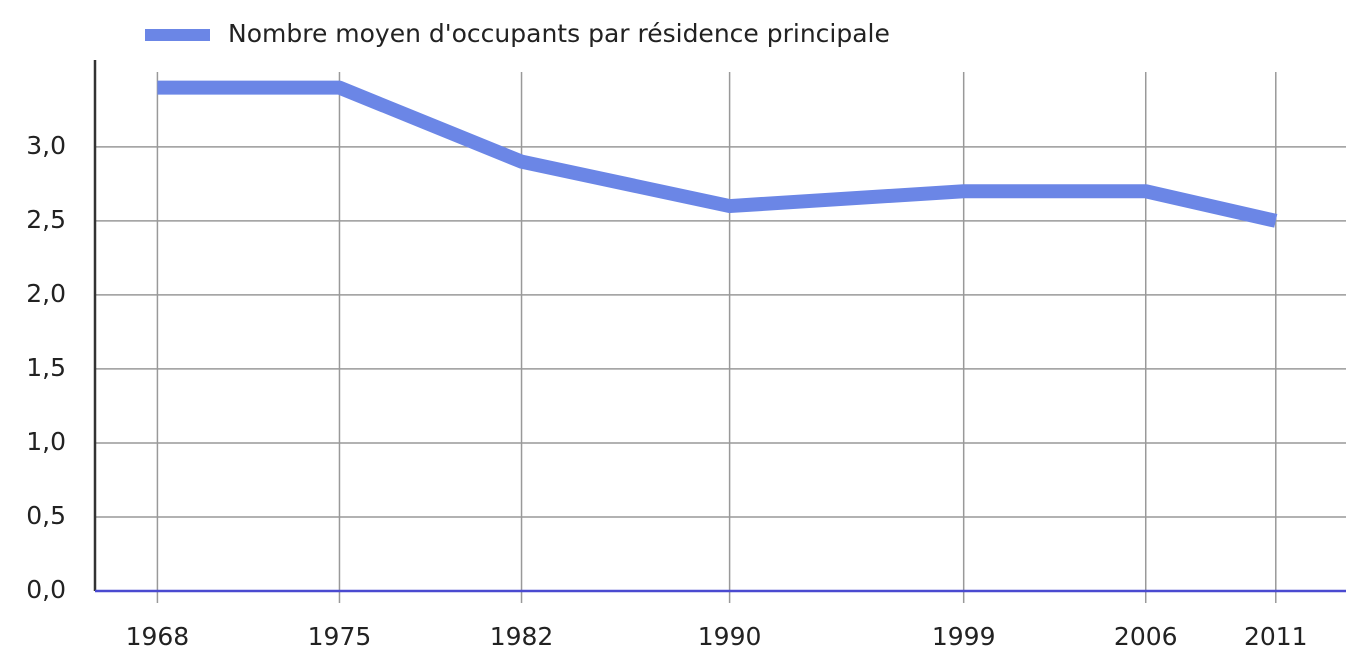 This screenshot has width=1348, height=653. Describe the element at coordinates (730, 636) in the screenshot. I see `x-tick-label: 1990` at that location.